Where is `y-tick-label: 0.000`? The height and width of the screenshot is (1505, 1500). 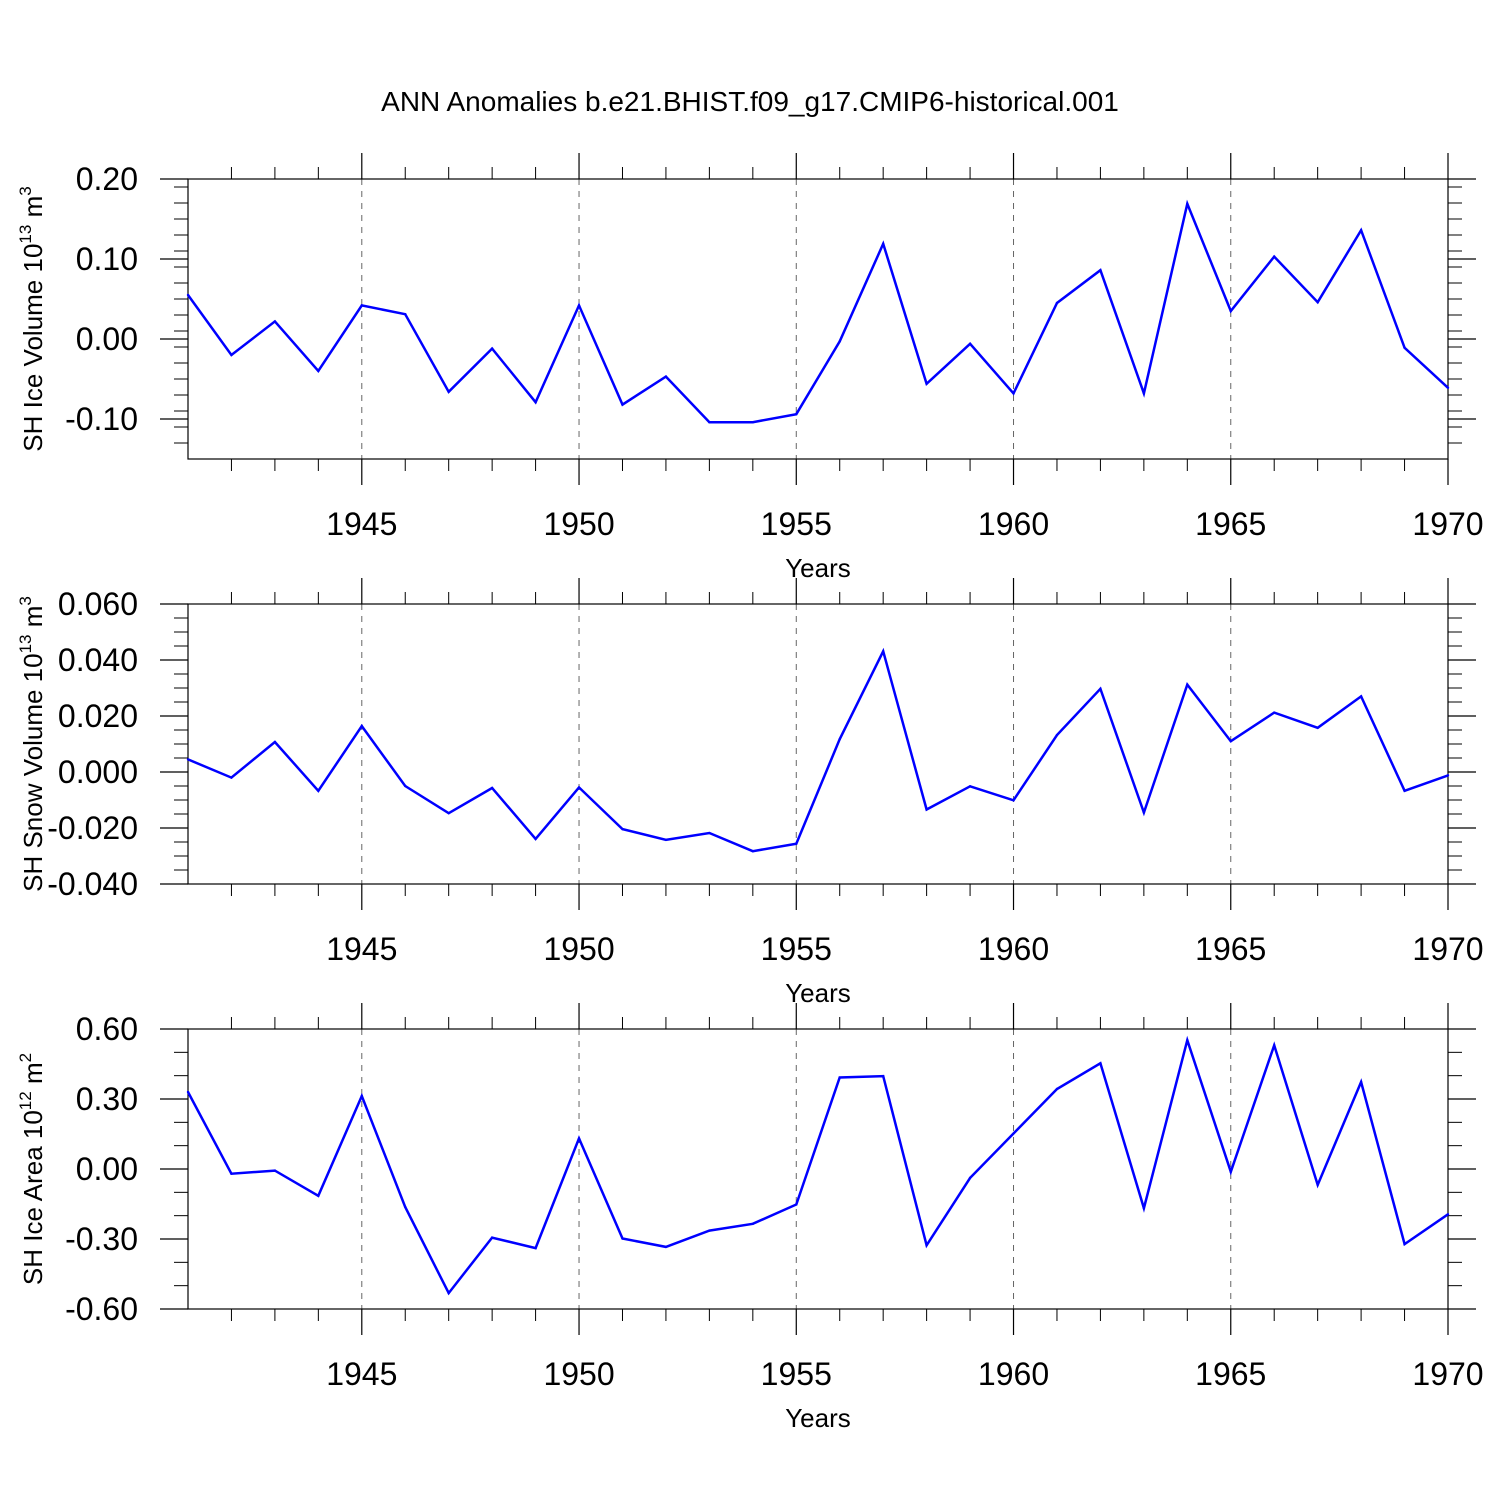 y-tick-label: 0.000 is located at coordinates (98, 772).